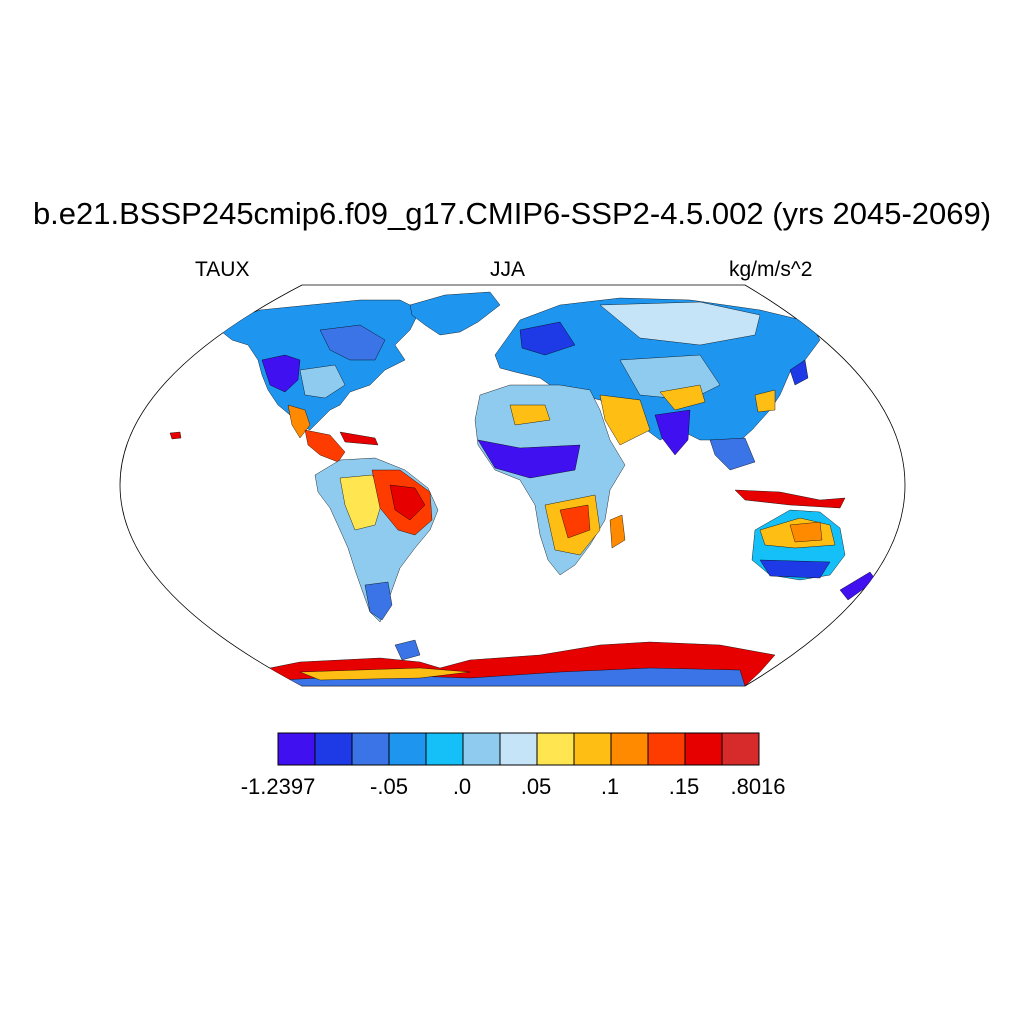 The image size is (1024, 1024). Describe the element at coordinates (389, 786) in the screenshot. I see `colorbar-label: -.05` at that location.